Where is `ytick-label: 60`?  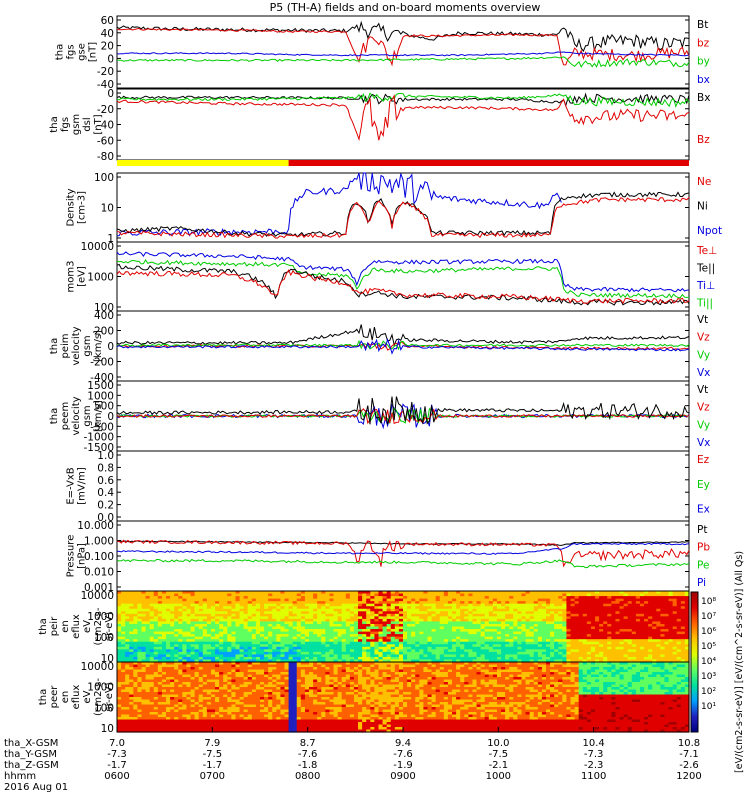 ytick-label: 60 is located at coordinates (107, 21).